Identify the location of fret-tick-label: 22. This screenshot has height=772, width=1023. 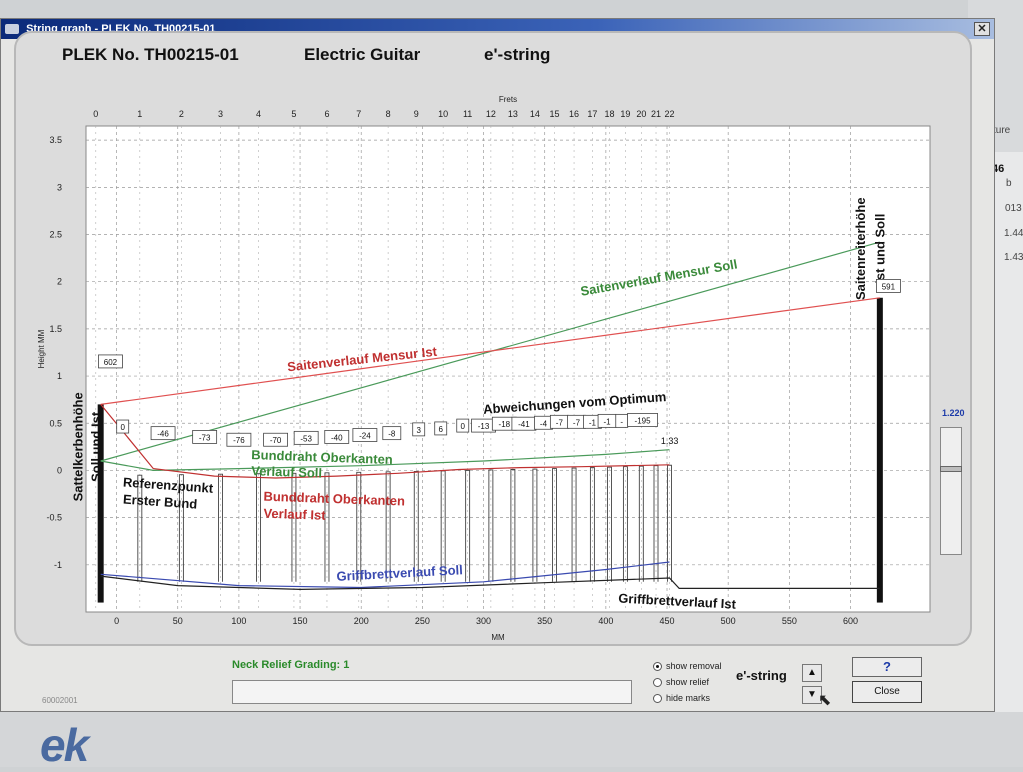
(669, 114).